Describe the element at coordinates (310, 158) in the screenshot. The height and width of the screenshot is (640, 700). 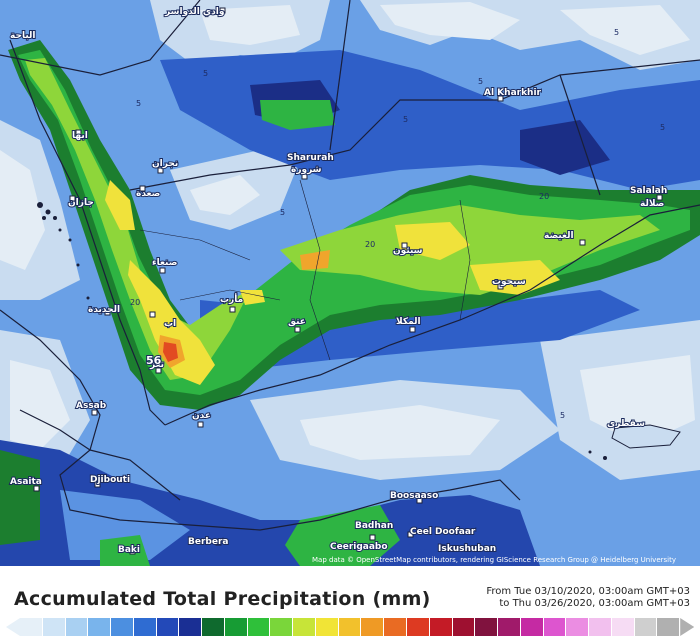
I see `place-label: Sharurah` at that location.